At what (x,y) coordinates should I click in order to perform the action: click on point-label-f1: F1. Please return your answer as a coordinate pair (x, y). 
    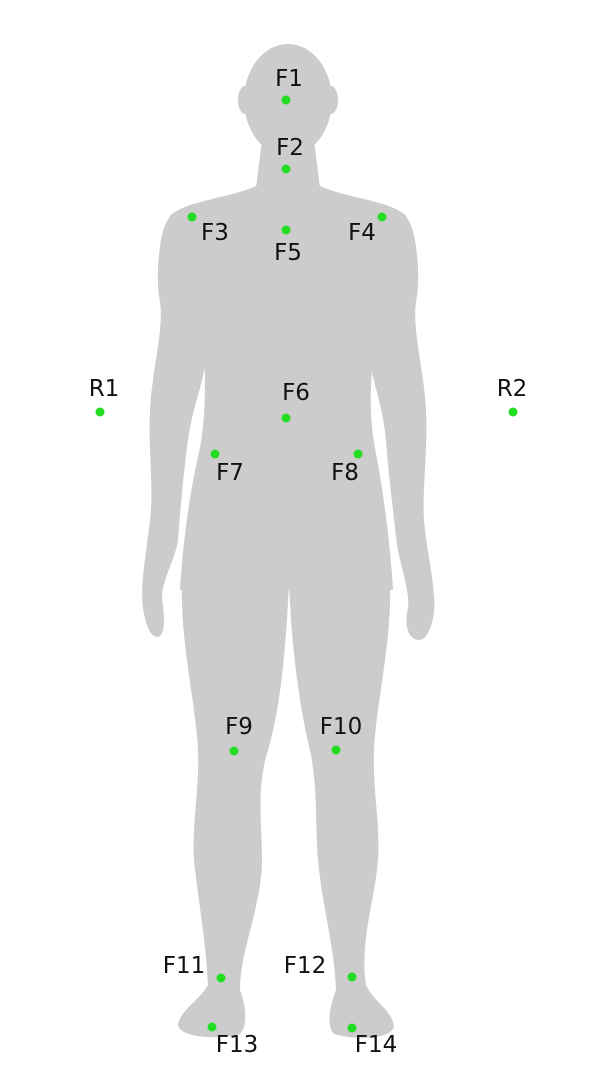
    Looking at the image, I should click on (289, 79).